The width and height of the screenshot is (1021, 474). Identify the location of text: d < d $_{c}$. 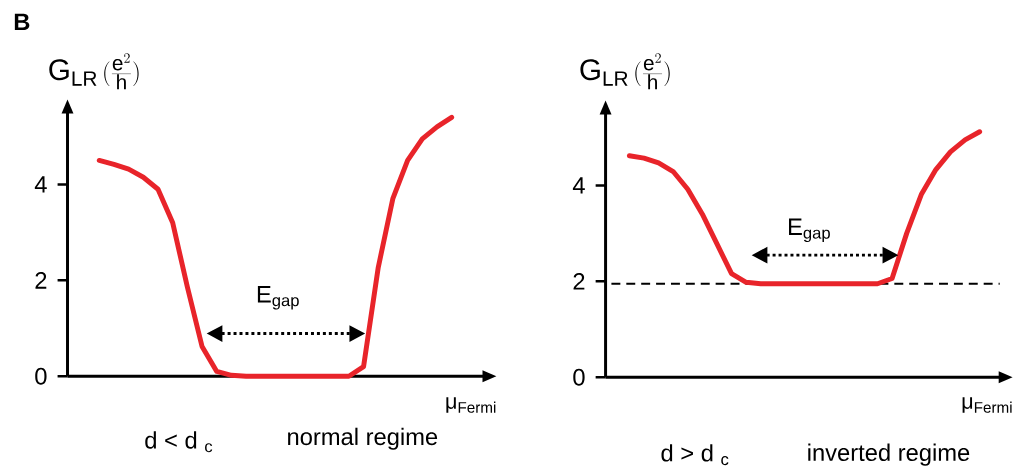
(179, 442).